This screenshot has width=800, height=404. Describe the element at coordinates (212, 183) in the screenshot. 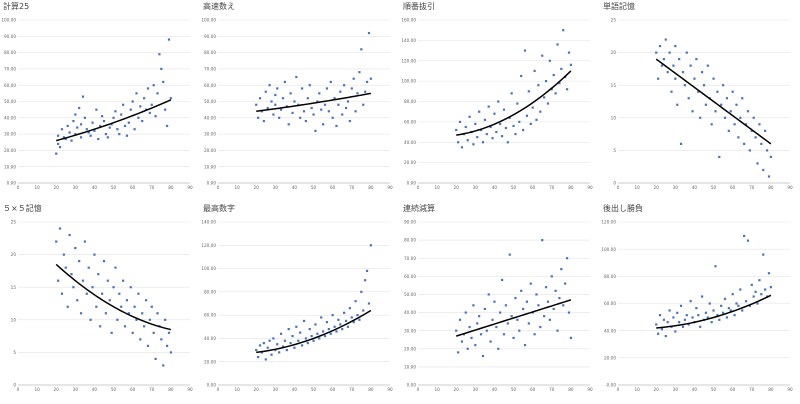

I see `y-tick-label: 0.00` at that location.